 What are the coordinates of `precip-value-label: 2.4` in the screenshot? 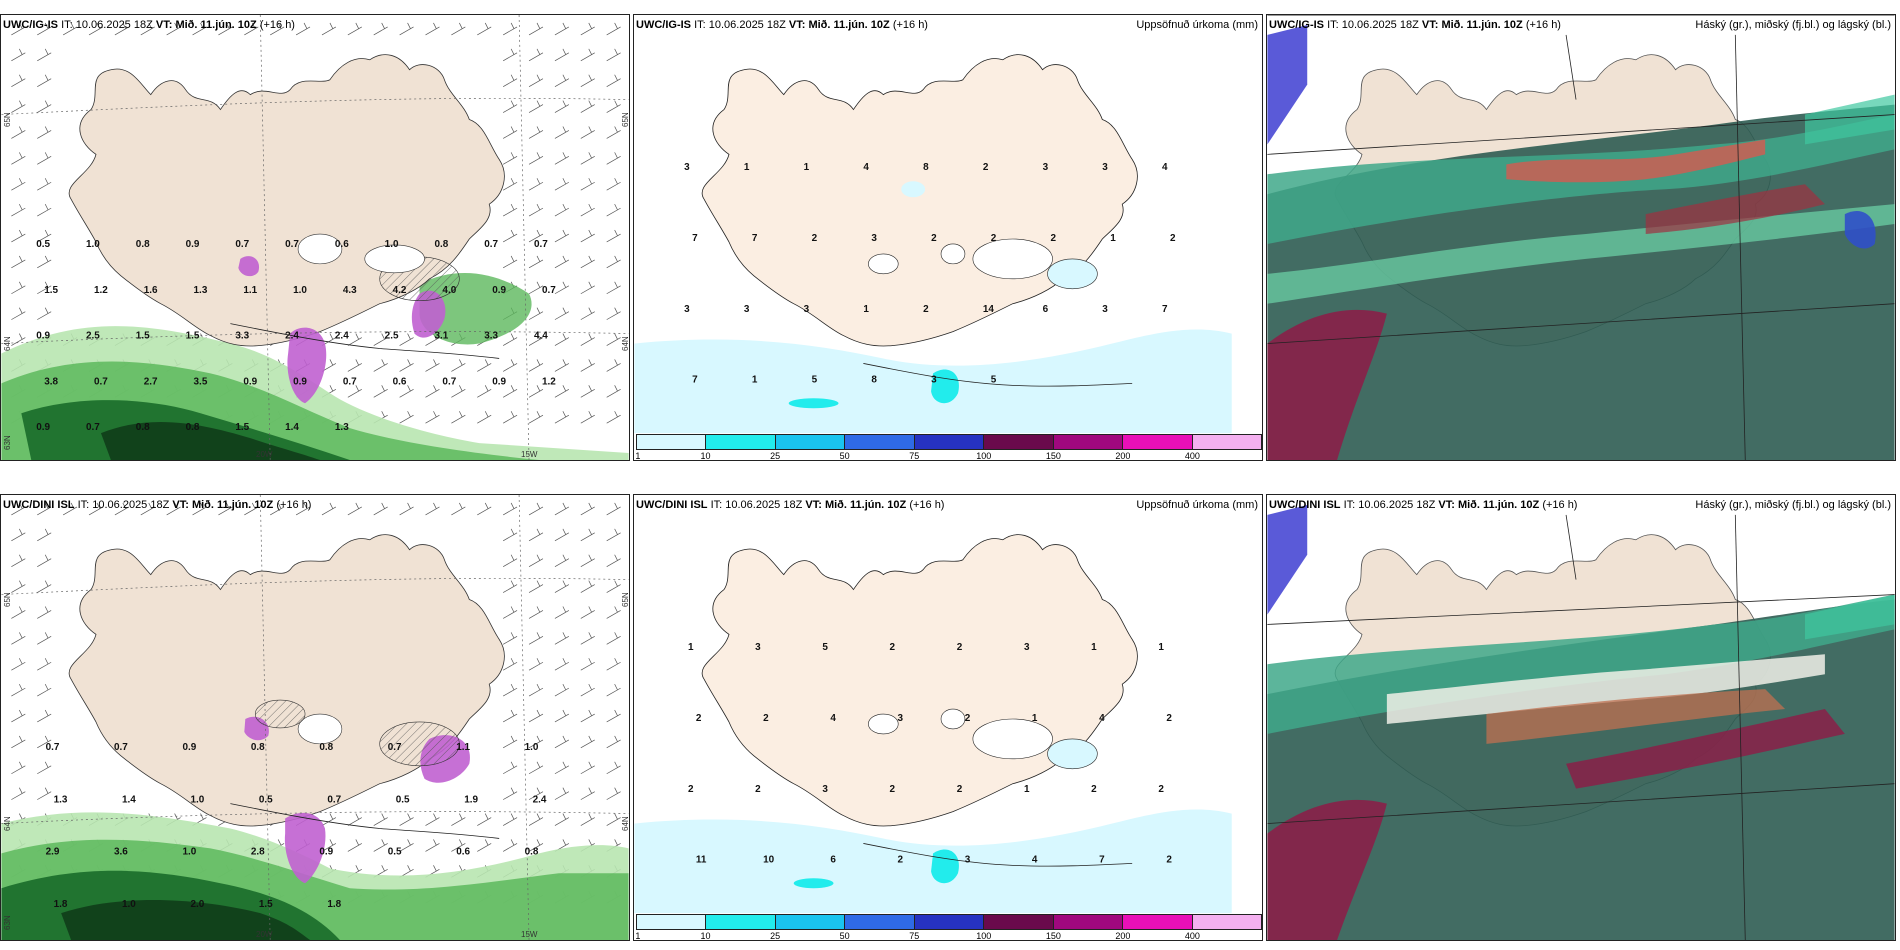 It's located at (342, 336).